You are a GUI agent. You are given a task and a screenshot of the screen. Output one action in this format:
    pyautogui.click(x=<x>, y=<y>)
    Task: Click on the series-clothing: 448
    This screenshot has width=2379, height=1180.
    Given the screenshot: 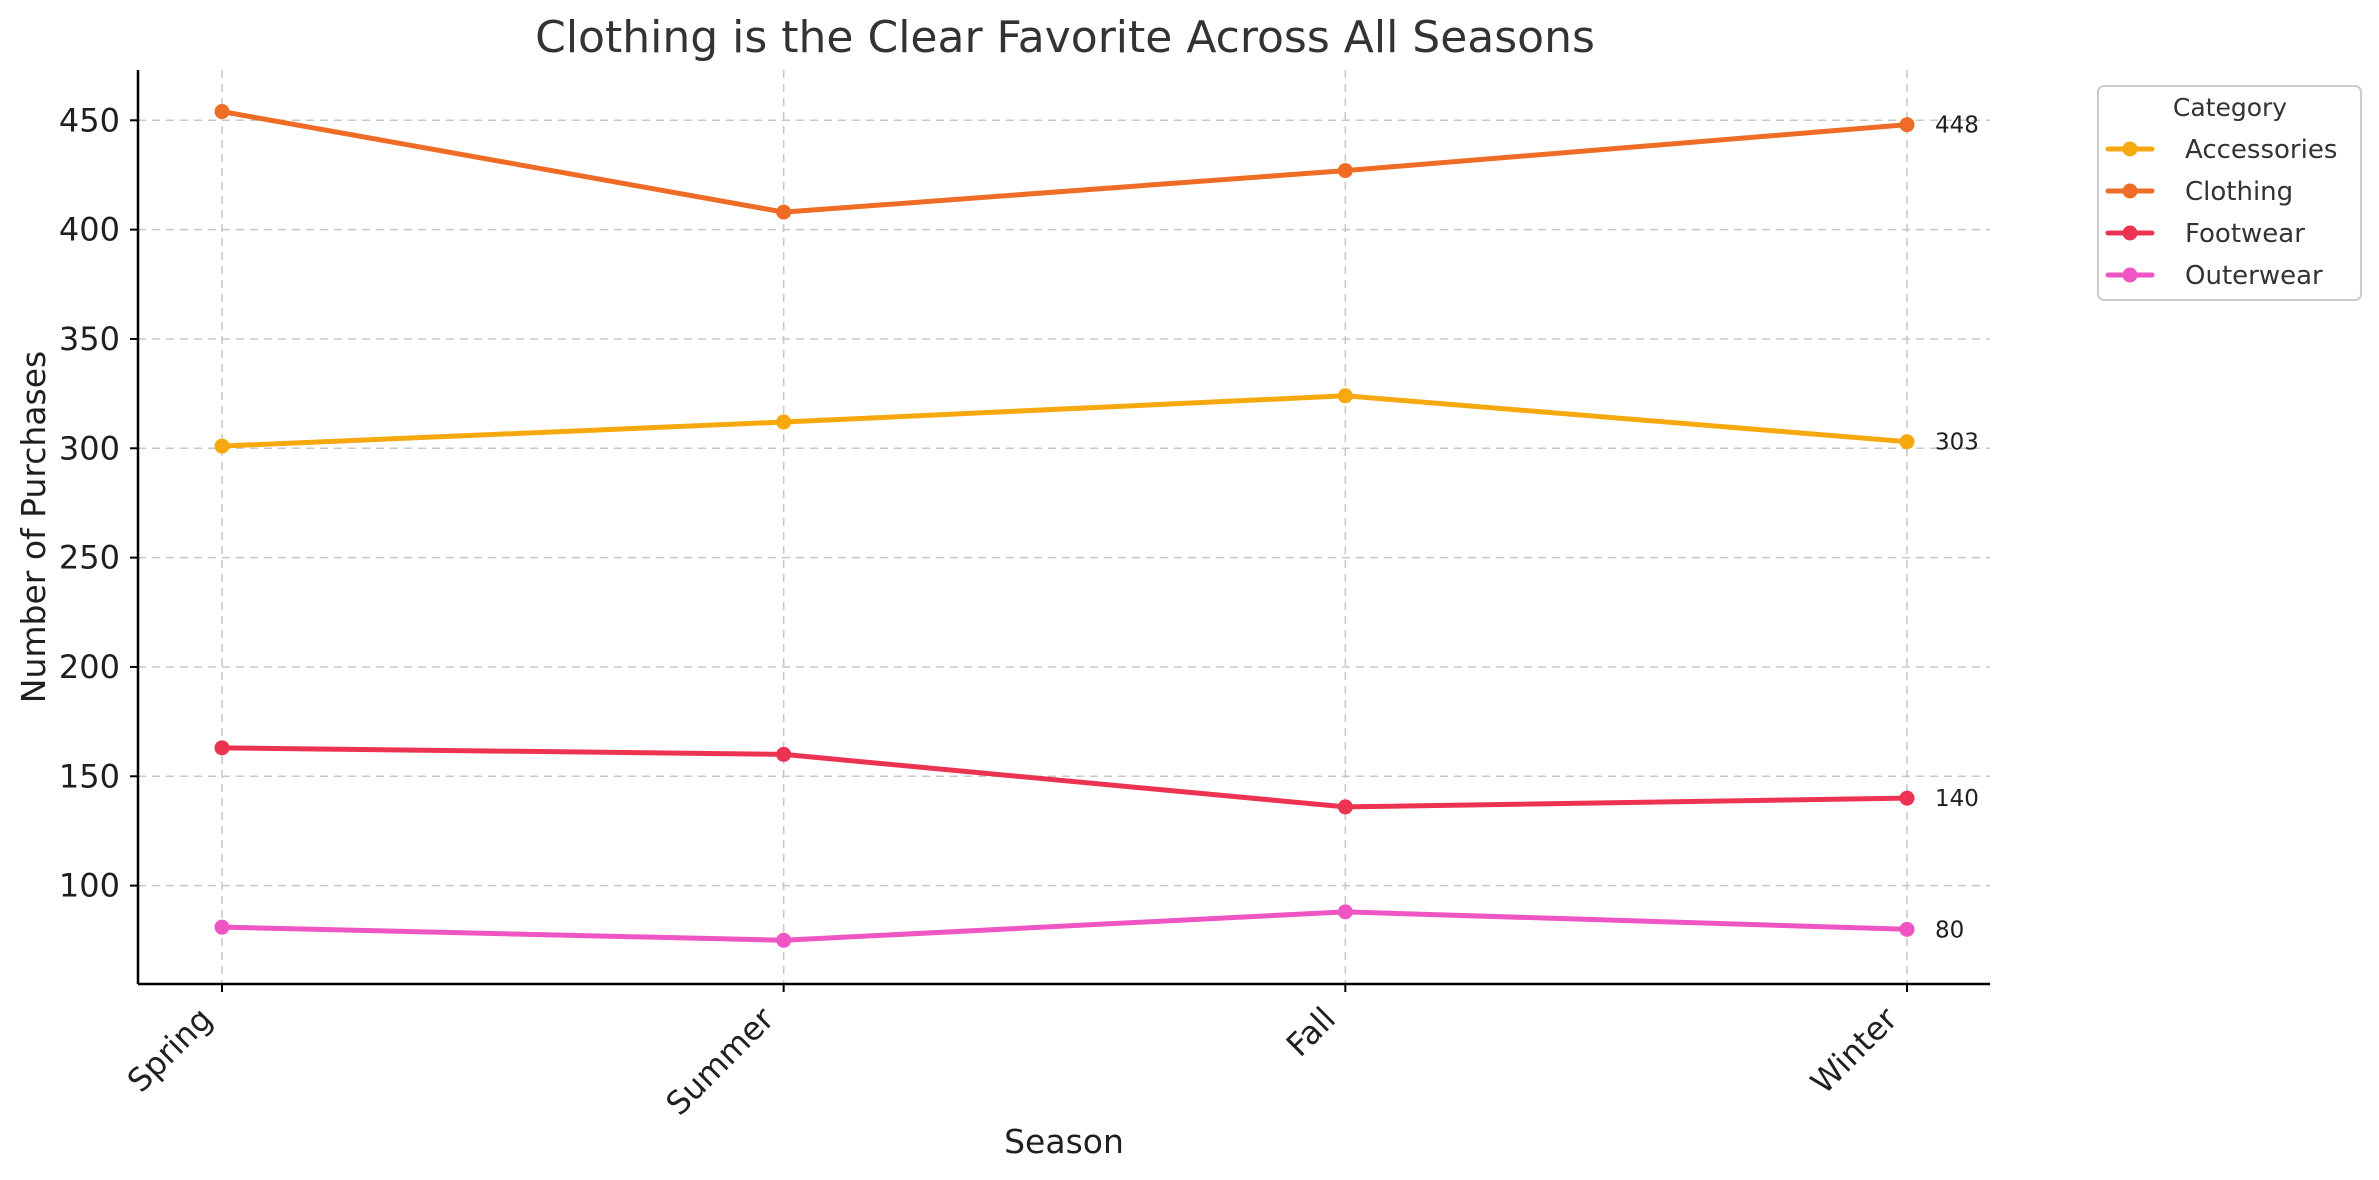 What is the action you would take?
    pyautogui.click(x=1096, y=162)
    